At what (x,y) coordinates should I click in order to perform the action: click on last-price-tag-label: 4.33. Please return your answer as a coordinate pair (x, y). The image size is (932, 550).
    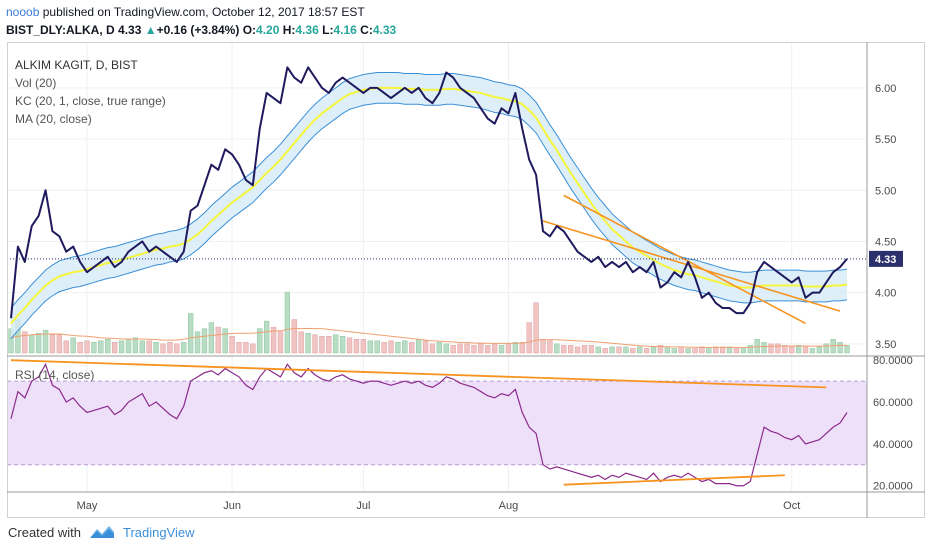
    Looking at the image, I should click on (885, 260).